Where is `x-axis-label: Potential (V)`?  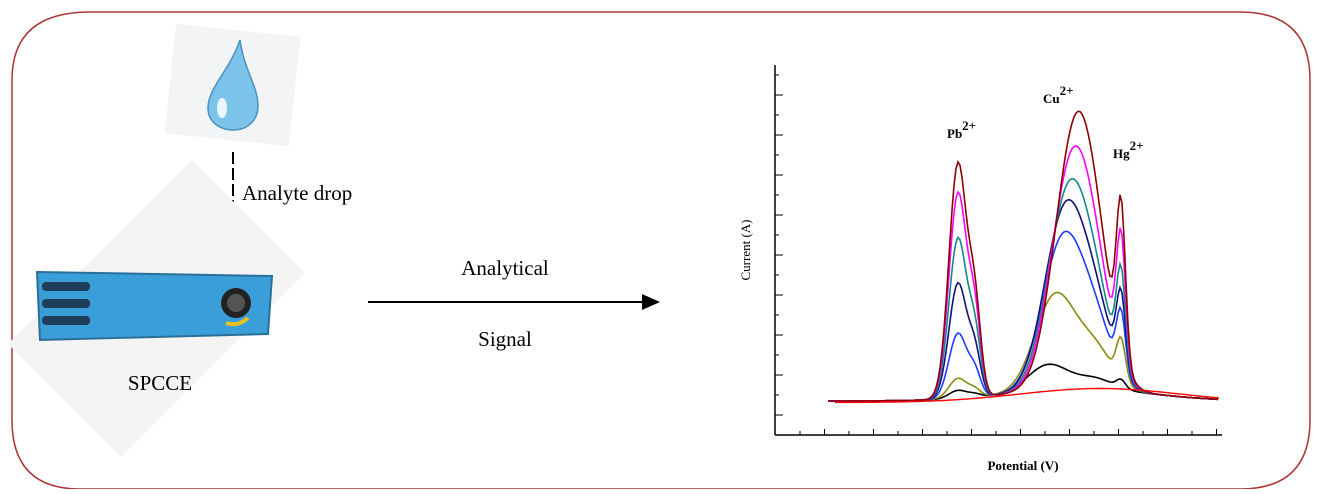
x-axis-label: Potential (V) is located at coordinates (1022, 465).